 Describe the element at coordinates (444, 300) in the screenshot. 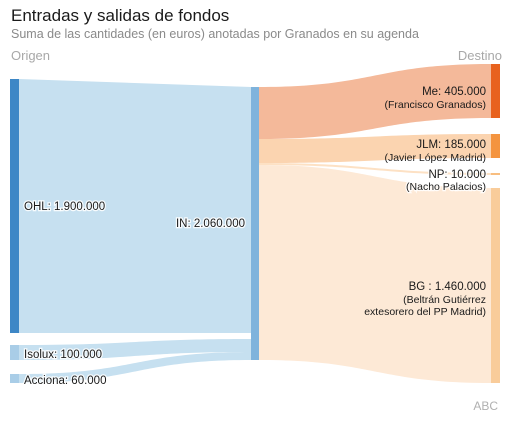

I see `label-bg-detail-1: (Beltrán Gutiérrez` at that location.